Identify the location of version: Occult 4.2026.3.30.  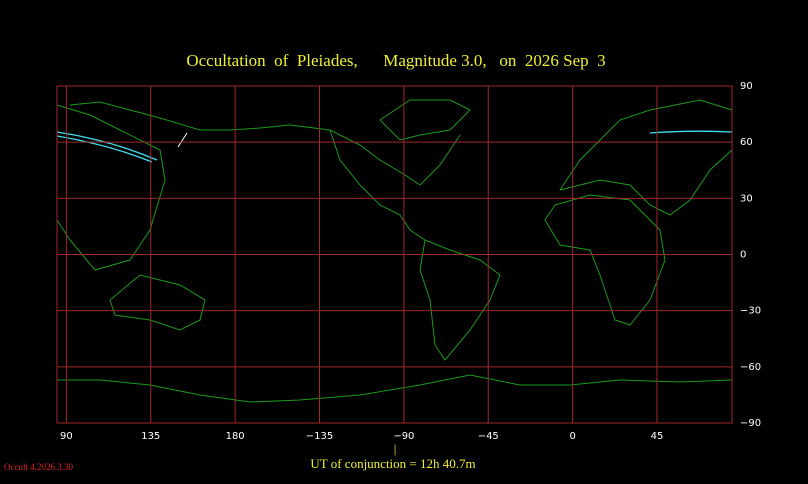
(38, 467).